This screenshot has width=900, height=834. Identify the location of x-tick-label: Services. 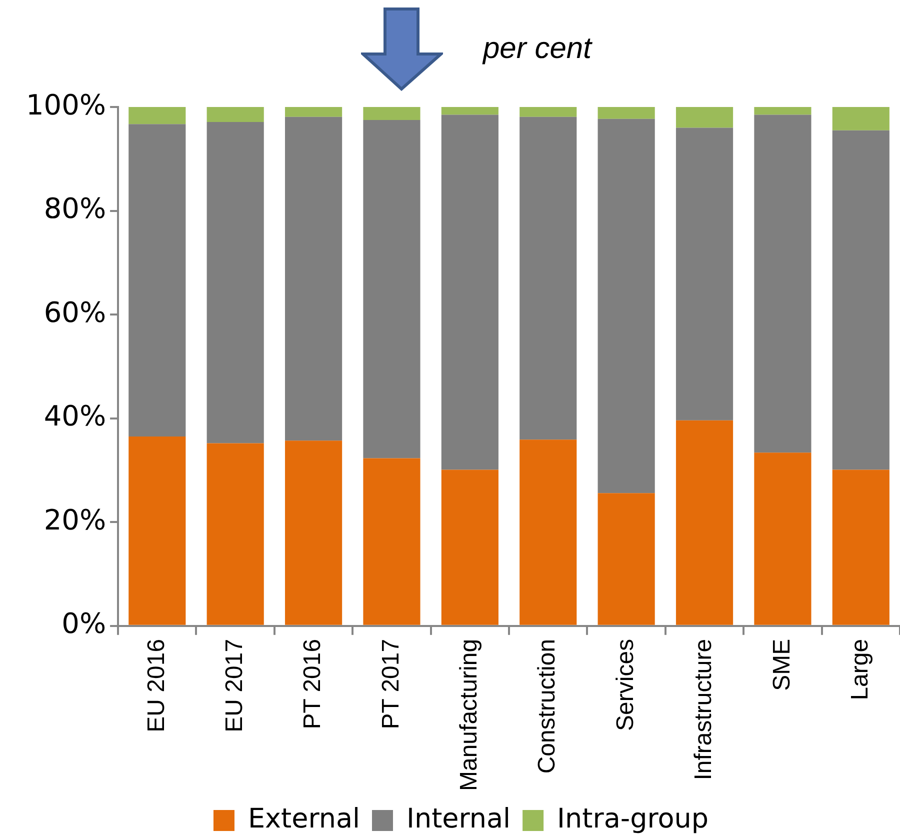
(625, 684).